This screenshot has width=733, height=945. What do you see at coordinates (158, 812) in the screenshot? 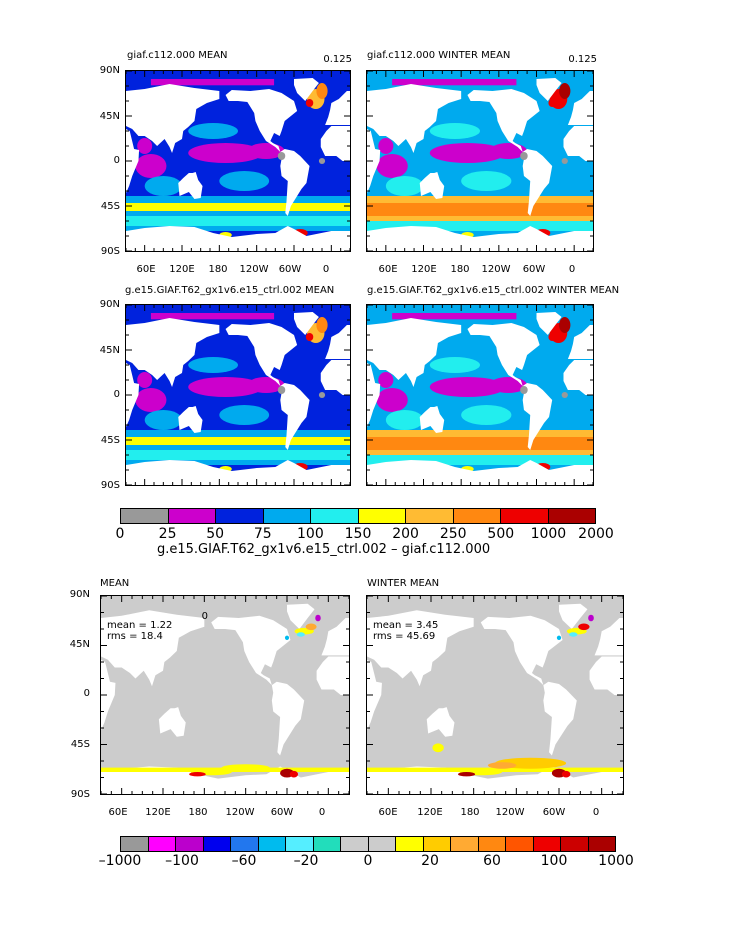
I see `panel5-xlab-120e: 120E` at bounding box center [158, 812].